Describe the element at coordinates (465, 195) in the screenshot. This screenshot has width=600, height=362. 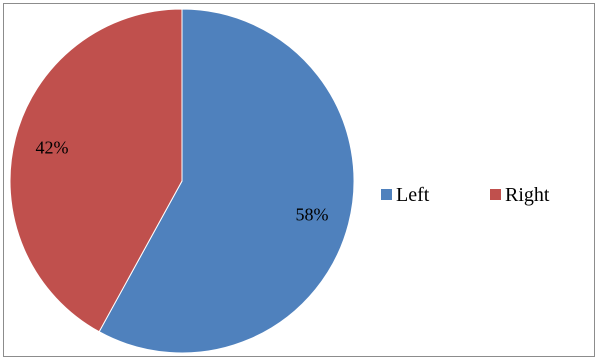
I see `legend: Left Right` at that location.